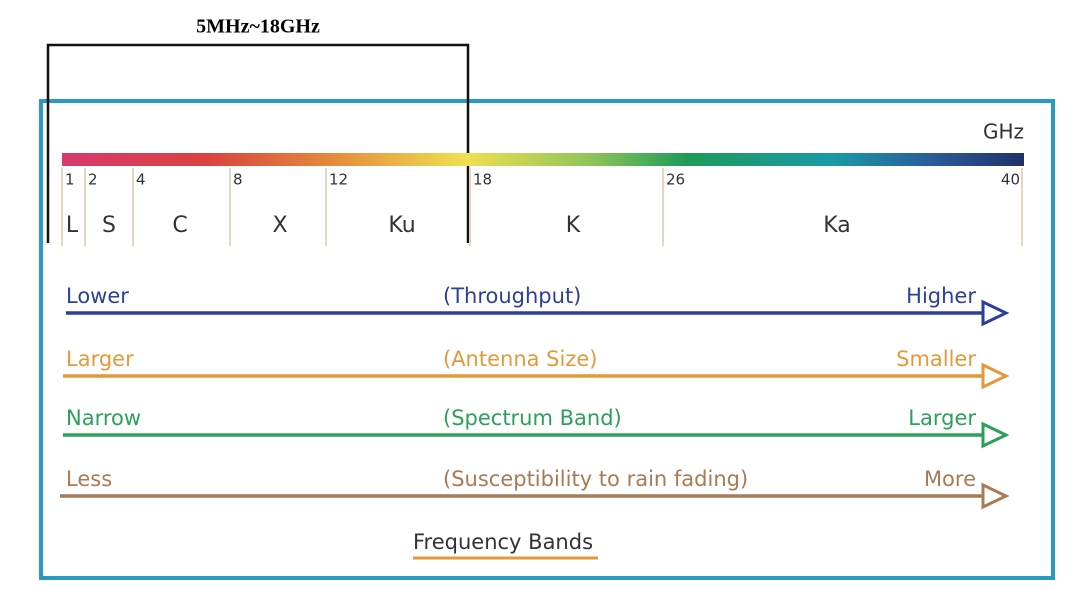  I want to click on tick-label: 40, so click(1010, 180).